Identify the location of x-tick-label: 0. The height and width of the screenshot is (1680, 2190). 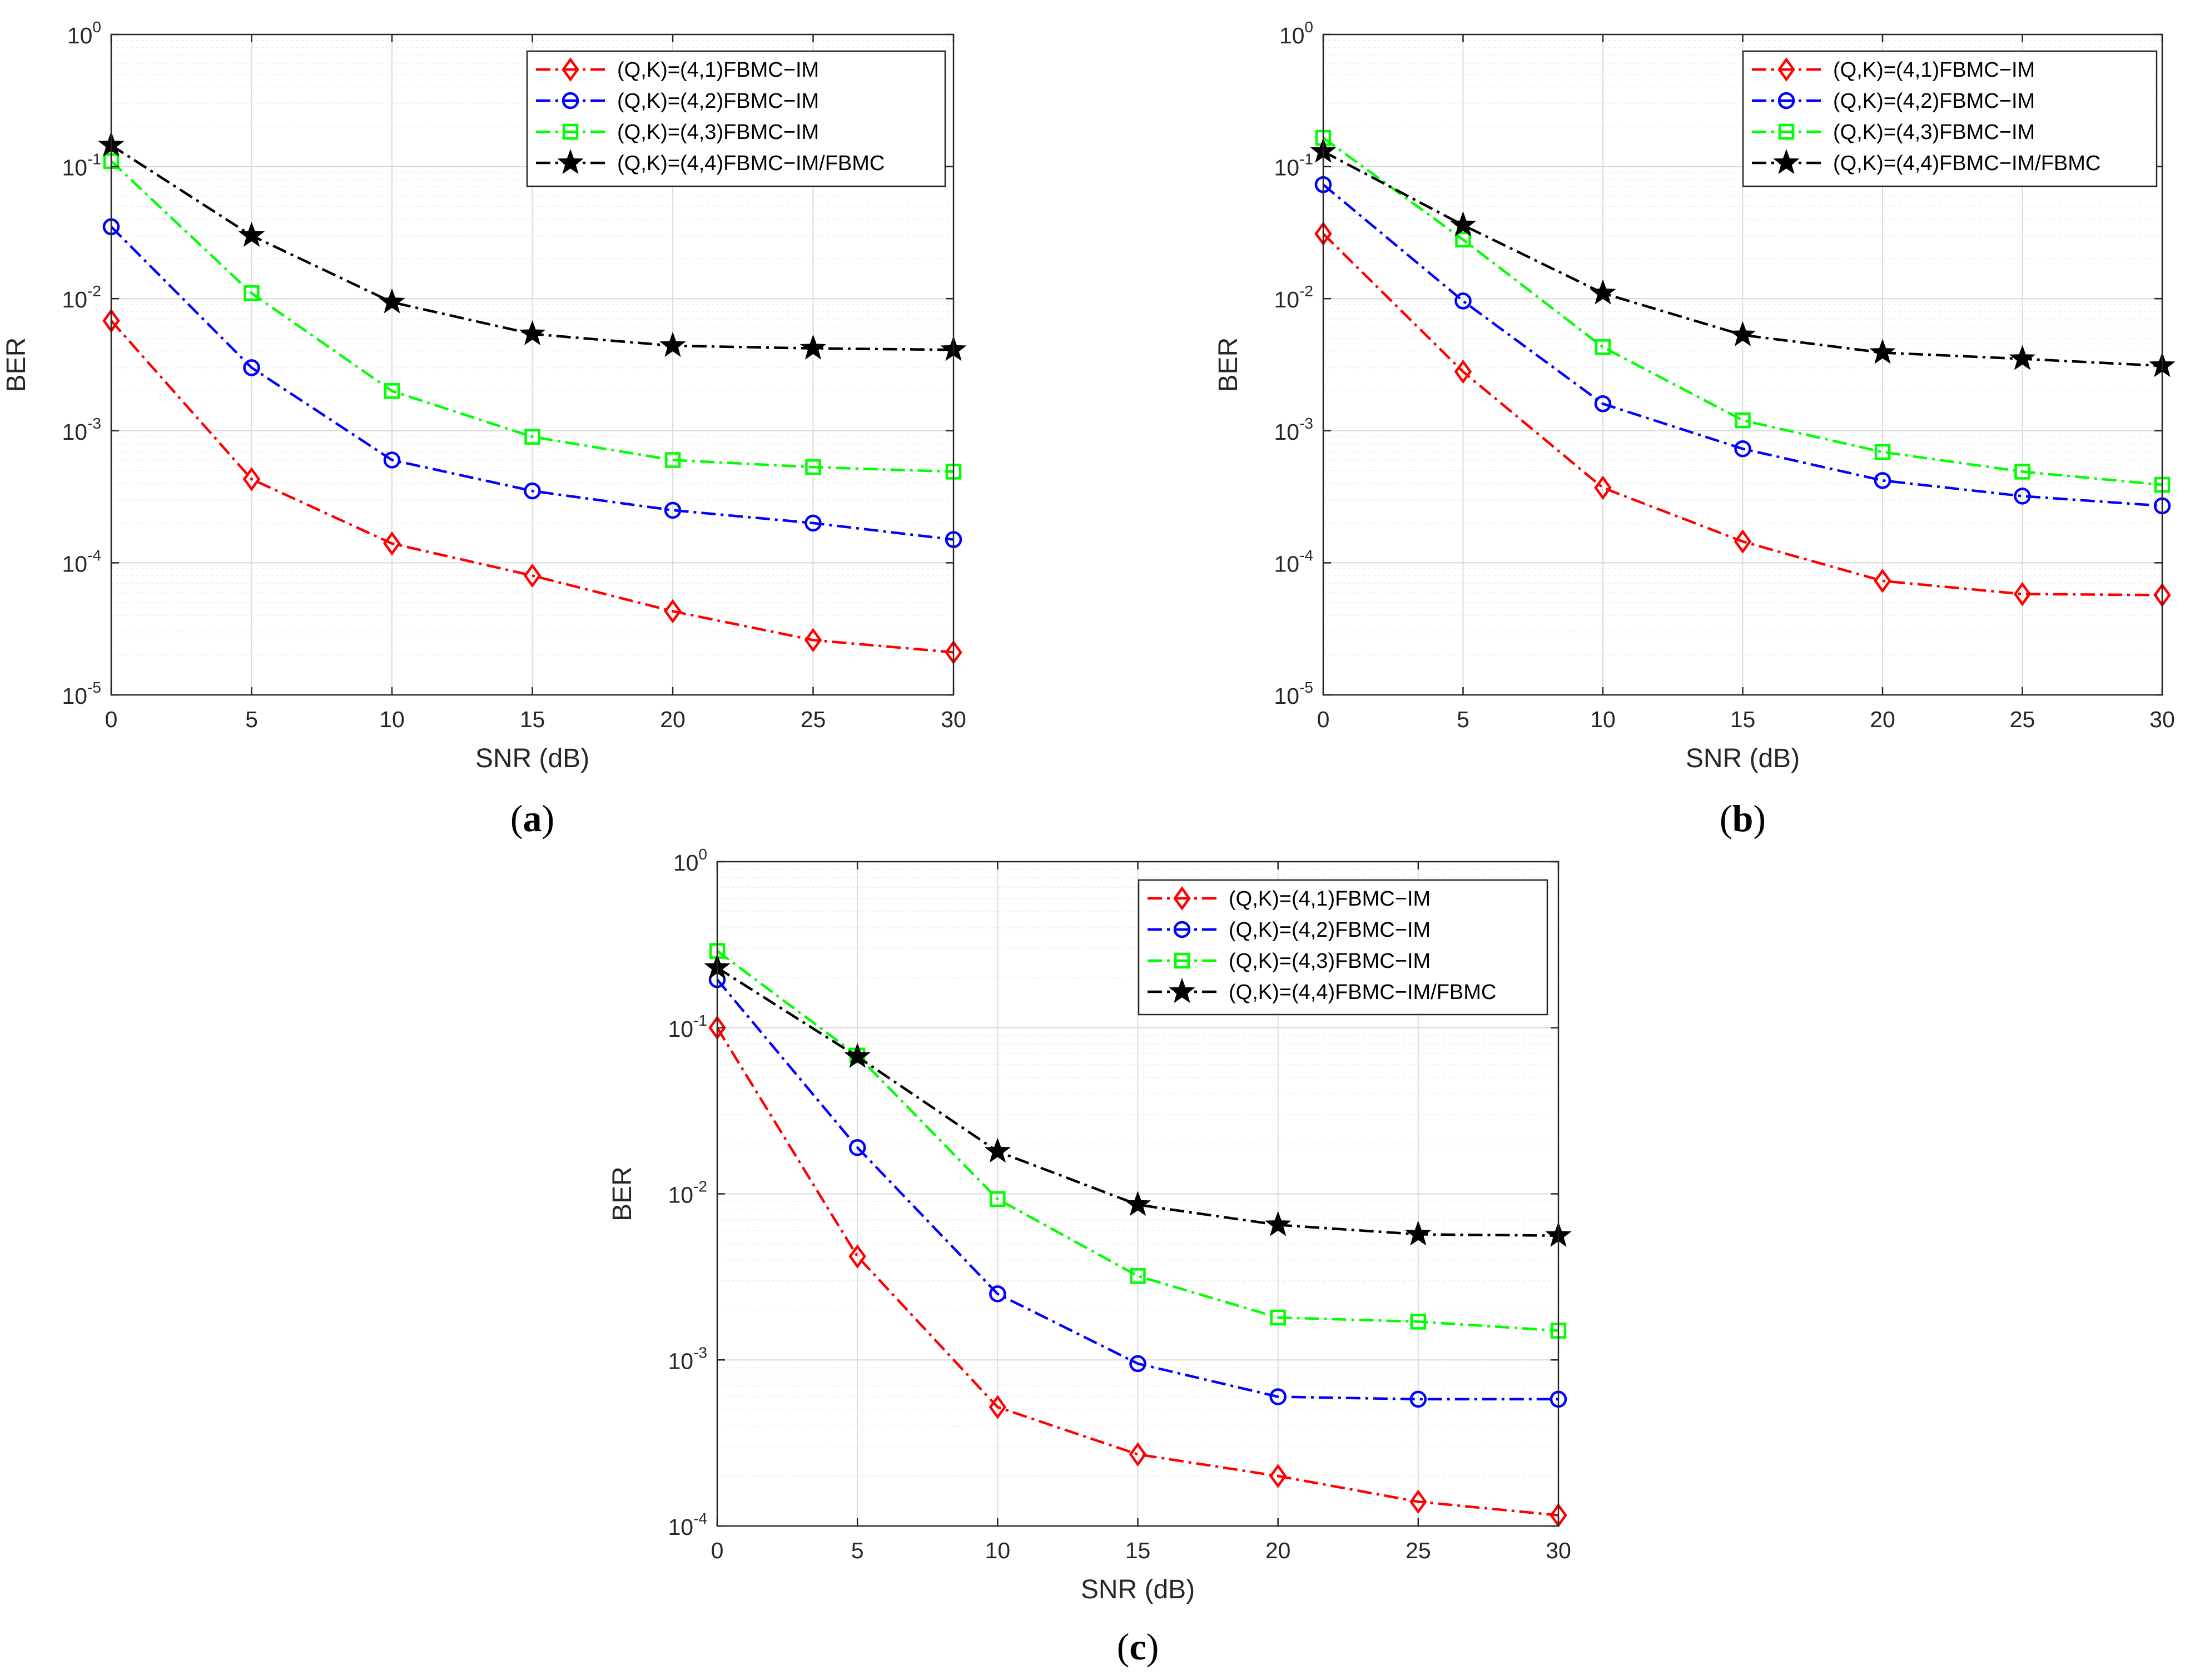
(1323, 719).